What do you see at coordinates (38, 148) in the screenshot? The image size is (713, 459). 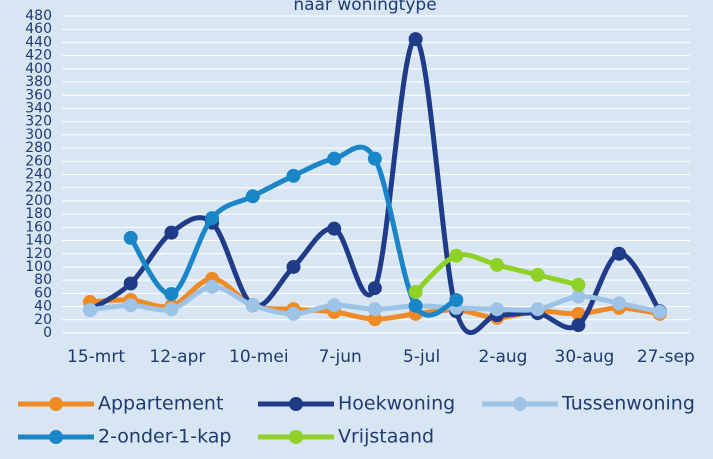 I see `y-tick-label: 280` at bounding box center [38, 148].